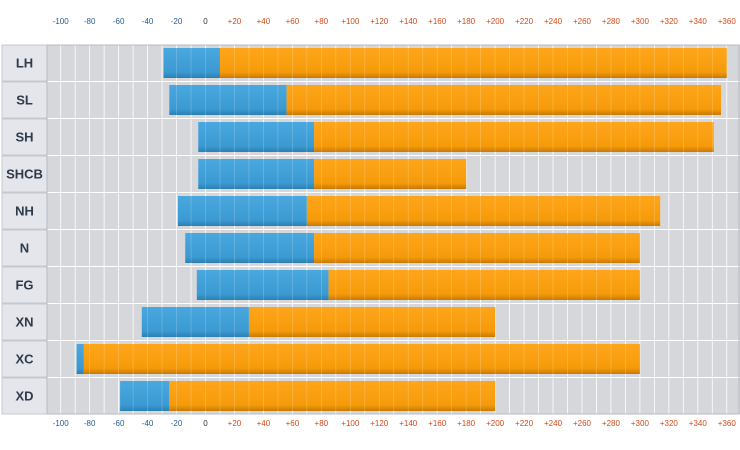 This screenshot has height=450, width=740. What do you see at coordinates (408, 423) in the screenshot?
I see `x-tick-label-bottom: +140` at bounding box center [408, 423].